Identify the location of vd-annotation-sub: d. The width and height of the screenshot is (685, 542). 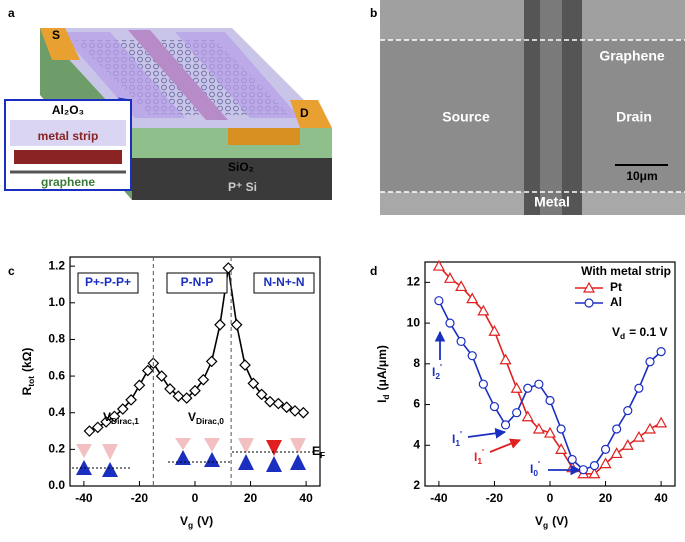
(622, 336).